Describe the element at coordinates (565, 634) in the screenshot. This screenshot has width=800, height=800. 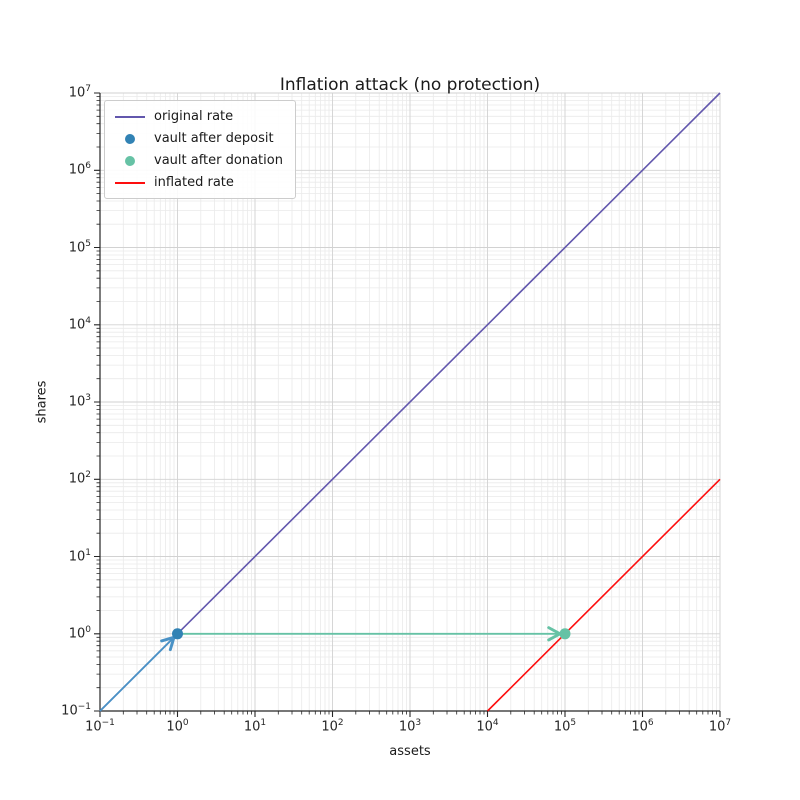
I see `vault-after-donation-point` at that location.